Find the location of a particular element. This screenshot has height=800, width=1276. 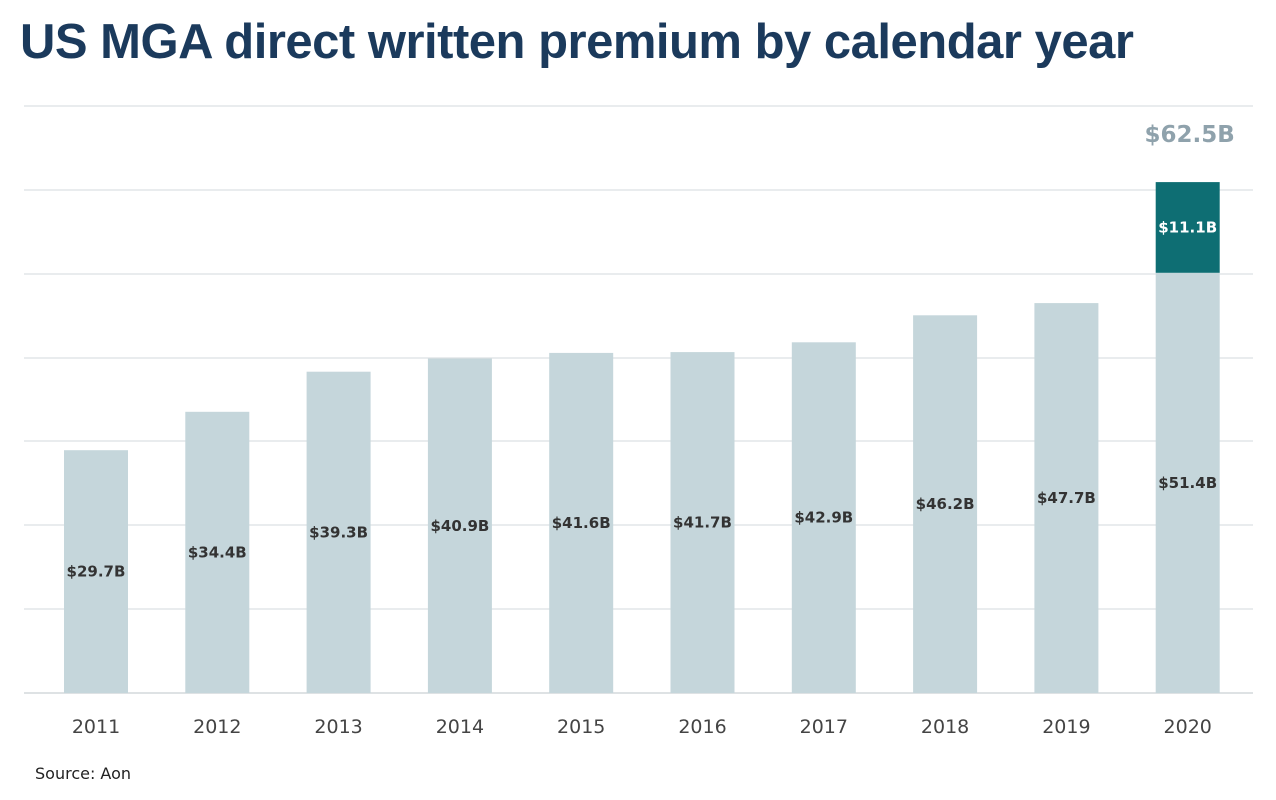

bar-value-label: $42.9B is located at coordinates (823, 518).